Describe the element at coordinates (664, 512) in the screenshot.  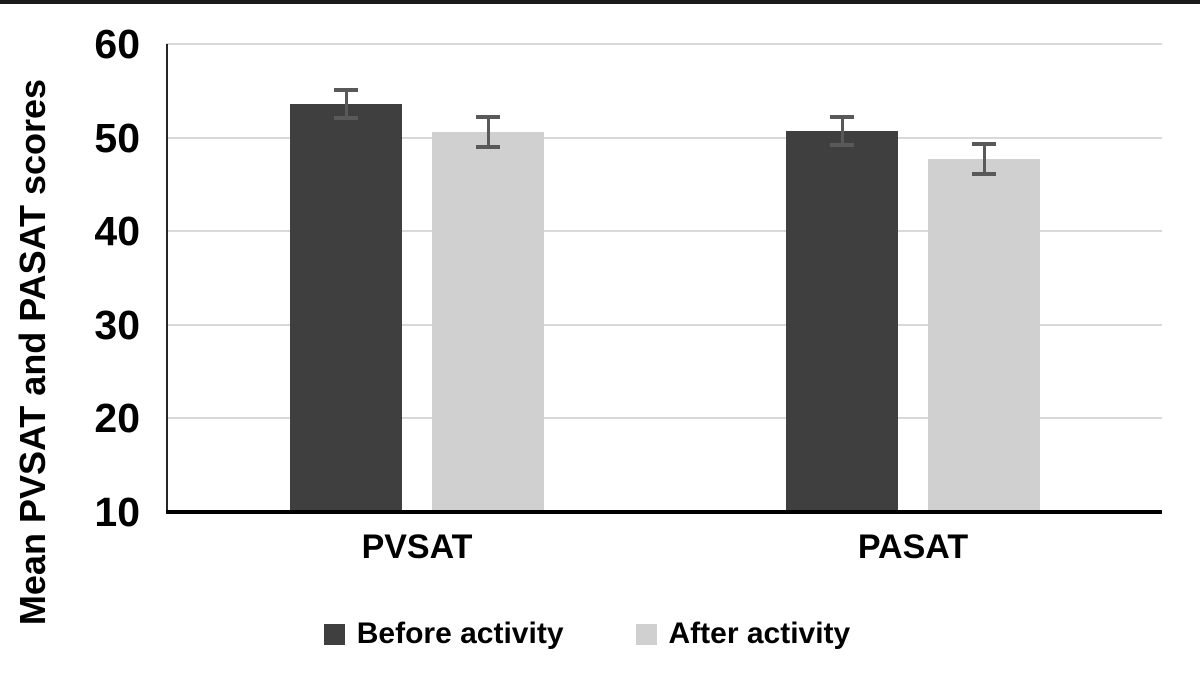
I see `x-axis-line` at that location.